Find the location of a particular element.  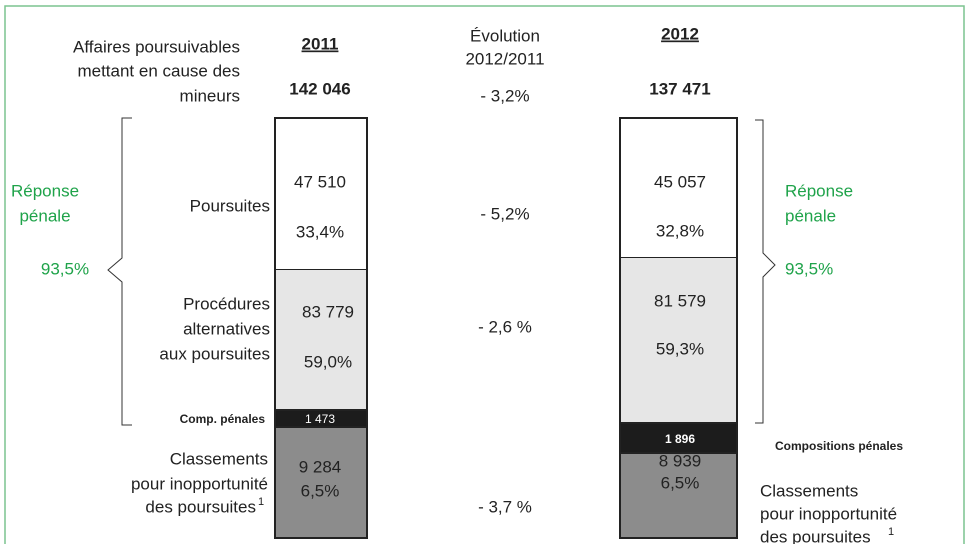

evolution: - 5,2% is located at coordinates (504, 213).